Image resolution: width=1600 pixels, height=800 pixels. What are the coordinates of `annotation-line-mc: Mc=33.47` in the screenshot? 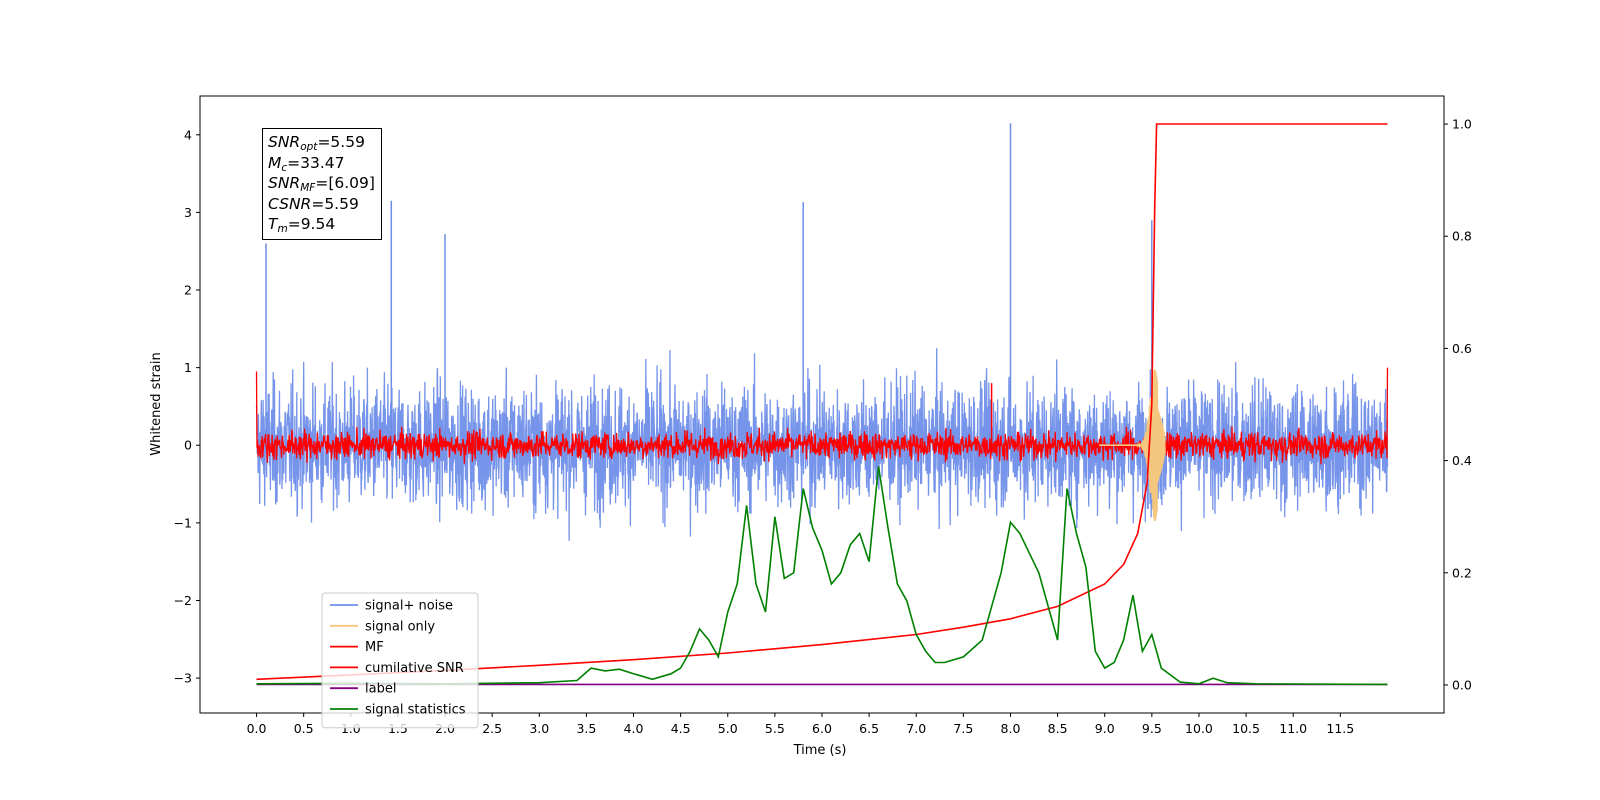 It's located at (306, 163).